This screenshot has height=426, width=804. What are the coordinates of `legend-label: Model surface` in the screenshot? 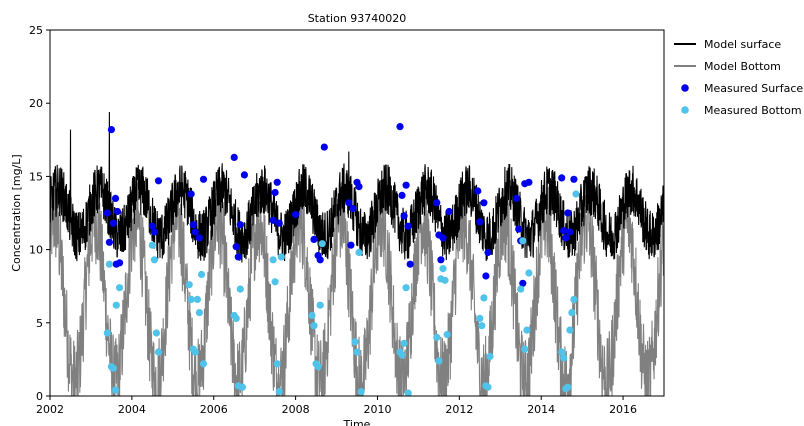 It's located at (742, 44).